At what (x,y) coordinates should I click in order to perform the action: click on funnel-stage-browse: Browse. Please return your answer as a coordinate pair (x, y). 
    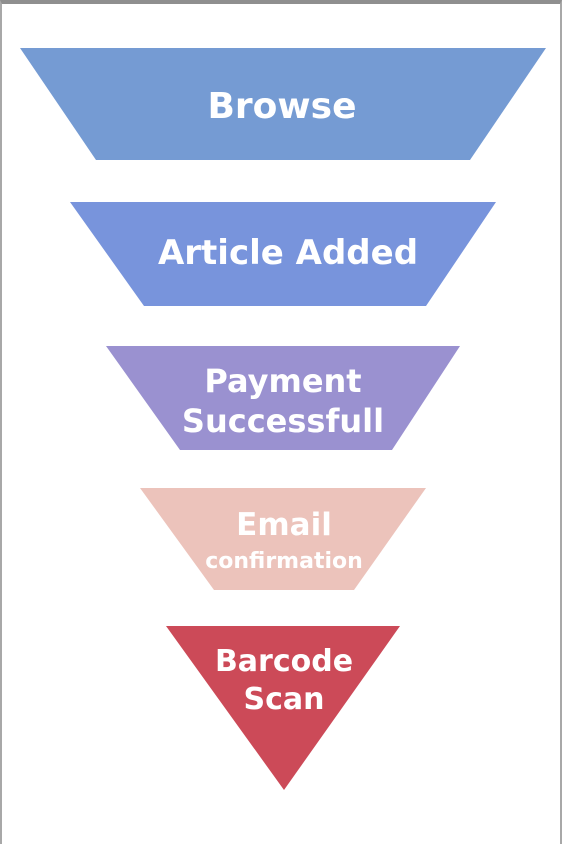
    Looking at the image, I should click on (283, 104).